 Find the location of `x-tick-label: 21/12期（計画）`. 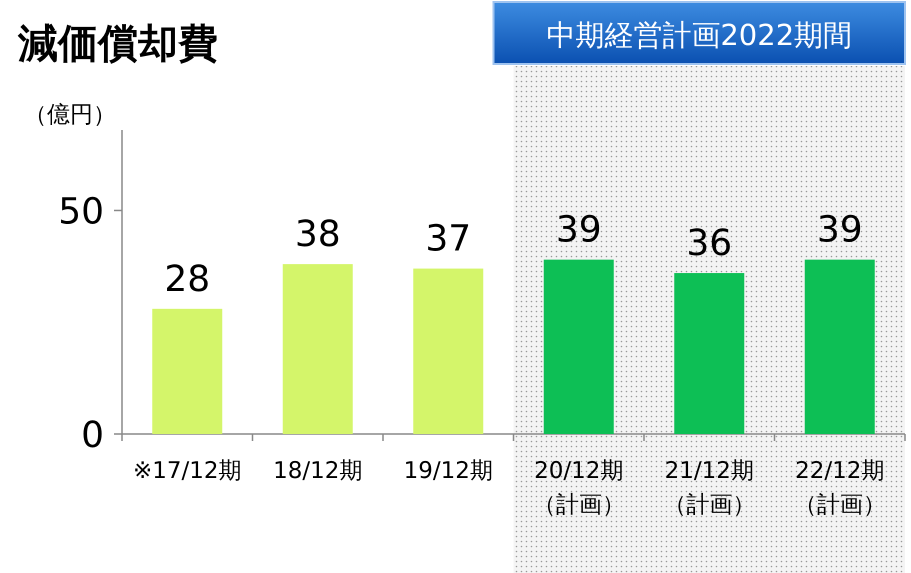

x-tick-label: 21/12期（計画） is located at coordinates (709, 488).